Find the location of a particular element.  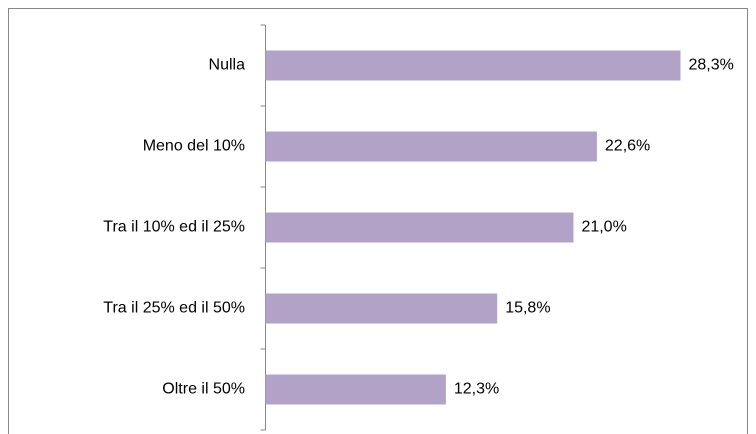

category-label: Tra il 10% ed il 25% is located at coordinates (174, 227).